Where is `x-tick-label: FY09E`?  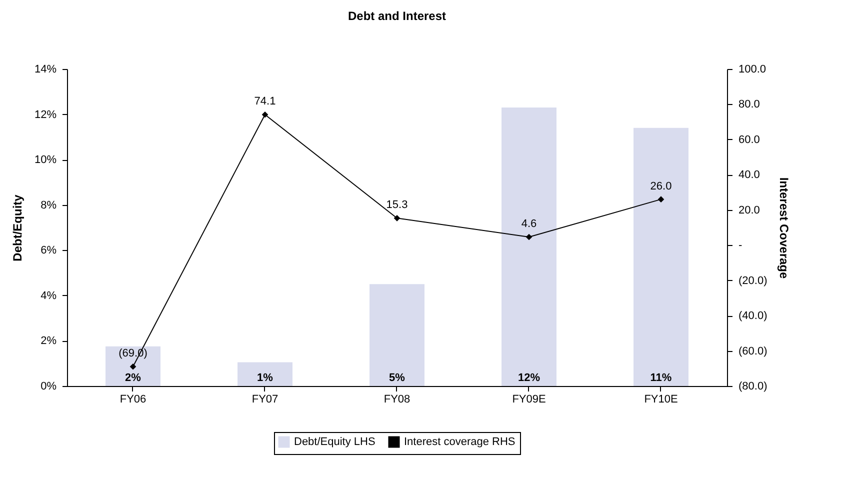 x-tick-label: FY09E is located at coordinates (529, 400).